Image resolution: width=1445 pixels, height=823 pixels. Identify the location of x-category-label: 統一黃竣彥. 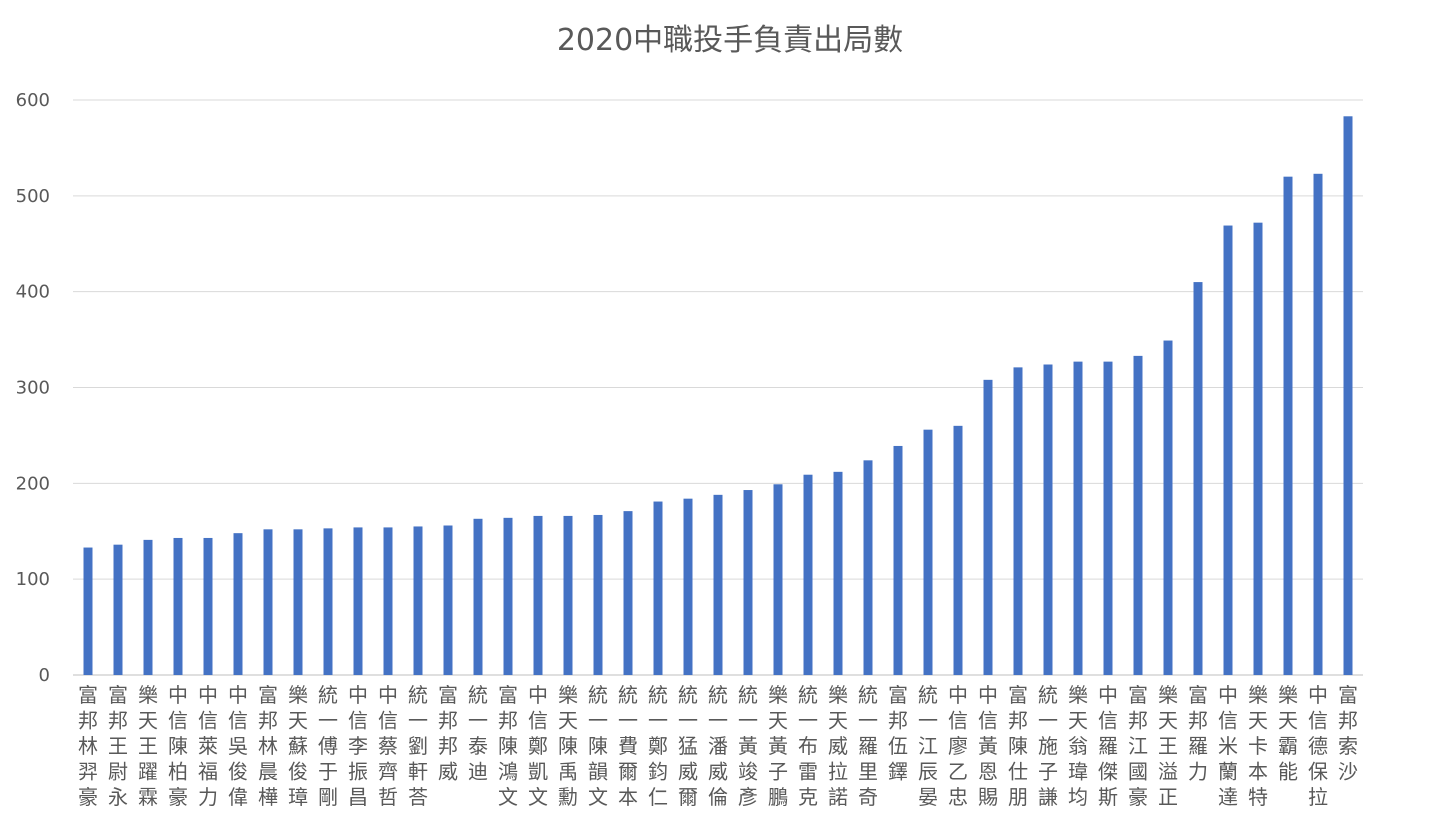
(748, 746).